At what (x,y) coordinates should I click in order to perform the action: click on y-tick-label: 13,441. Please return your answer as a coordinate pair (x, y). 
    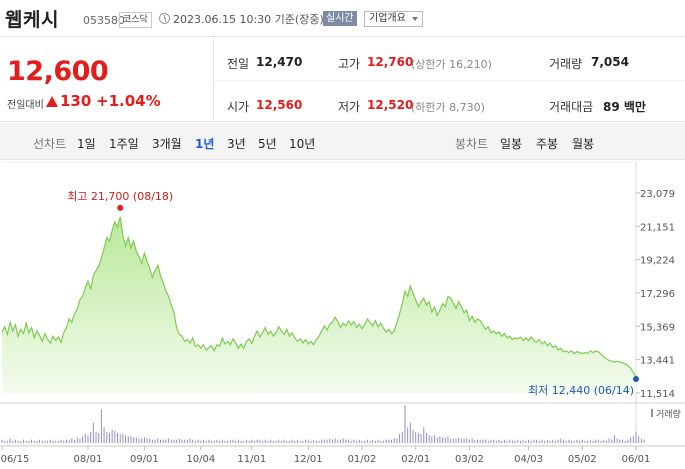
    Looking at the image, I should click on (657, 361).